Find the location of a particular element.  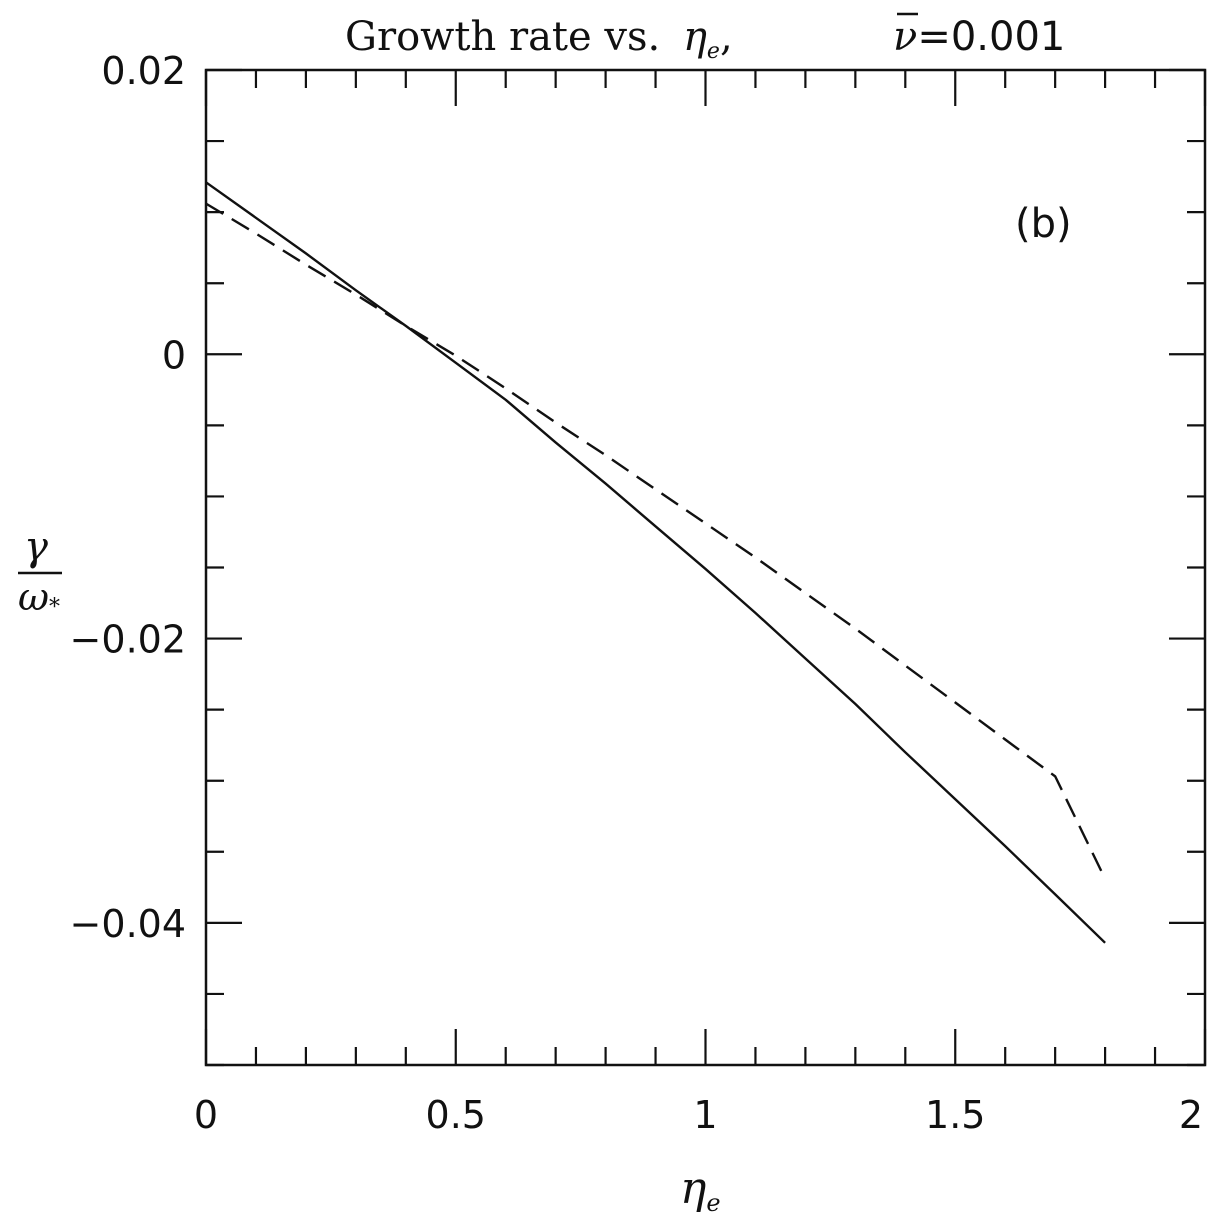

title-eta-subscript: e is located at coordinates (713, 51).